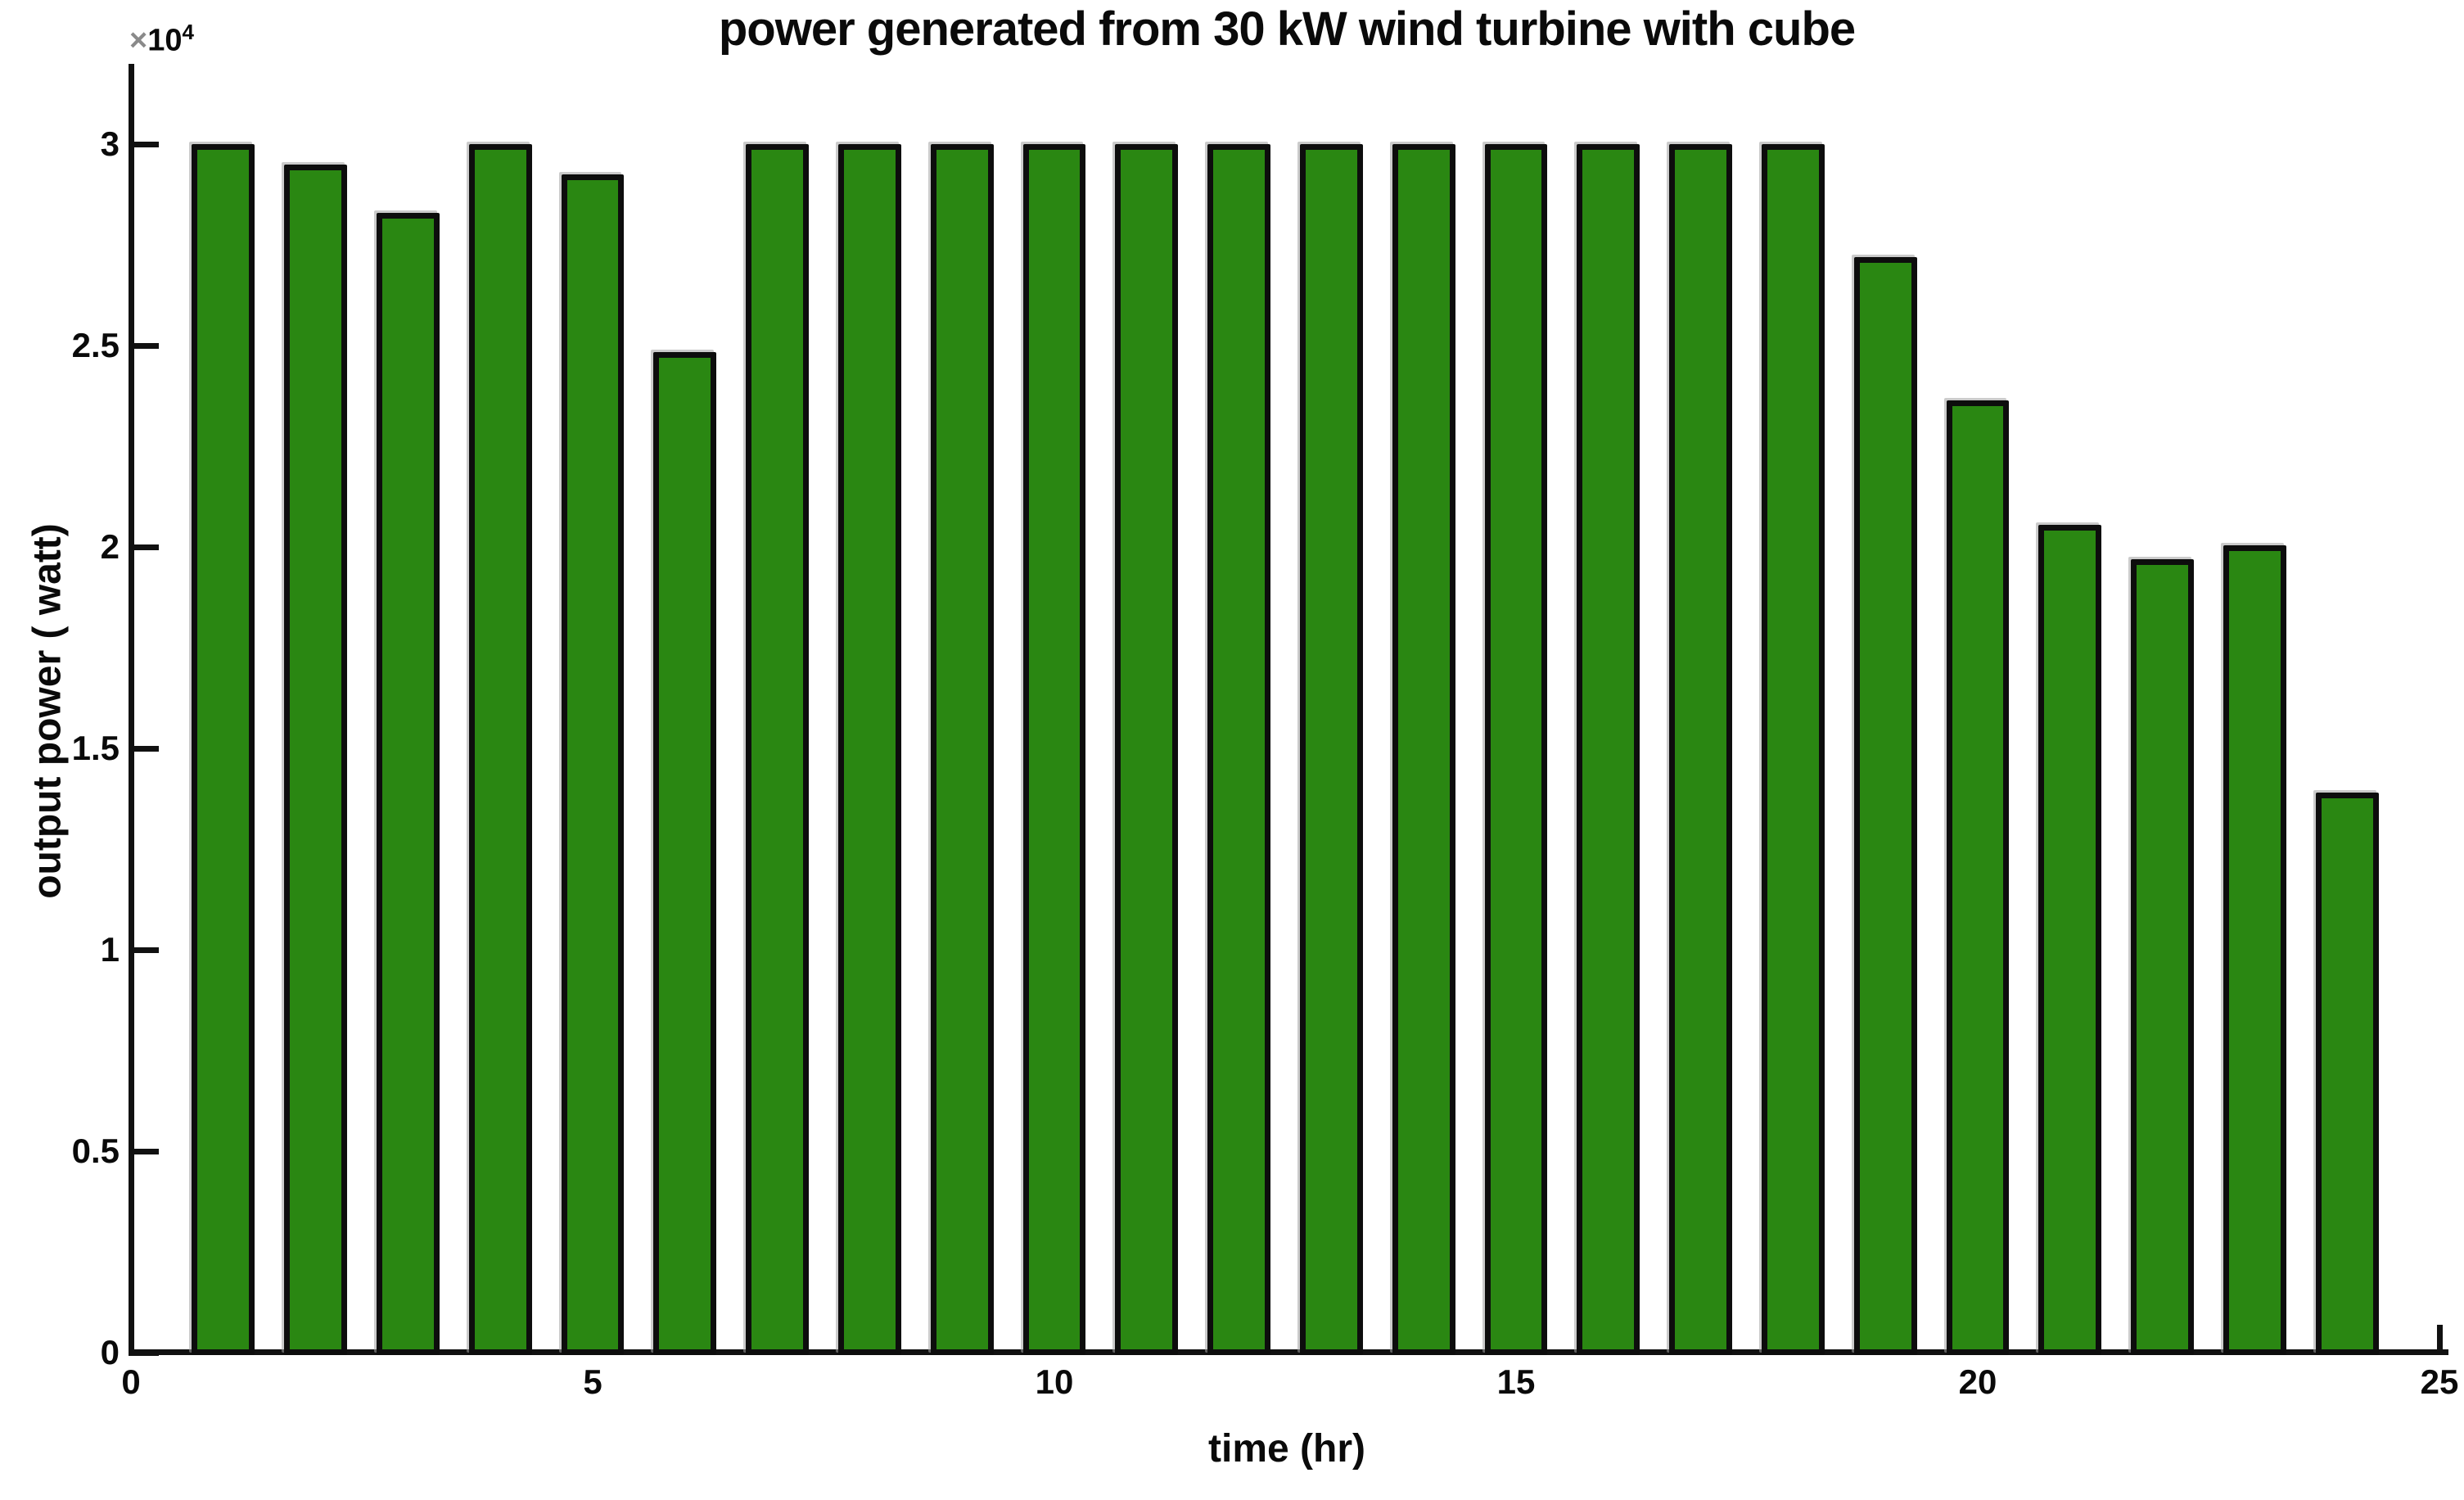  I want to click on y-axis-multiplier: ×10⁴, so click(162, 39).